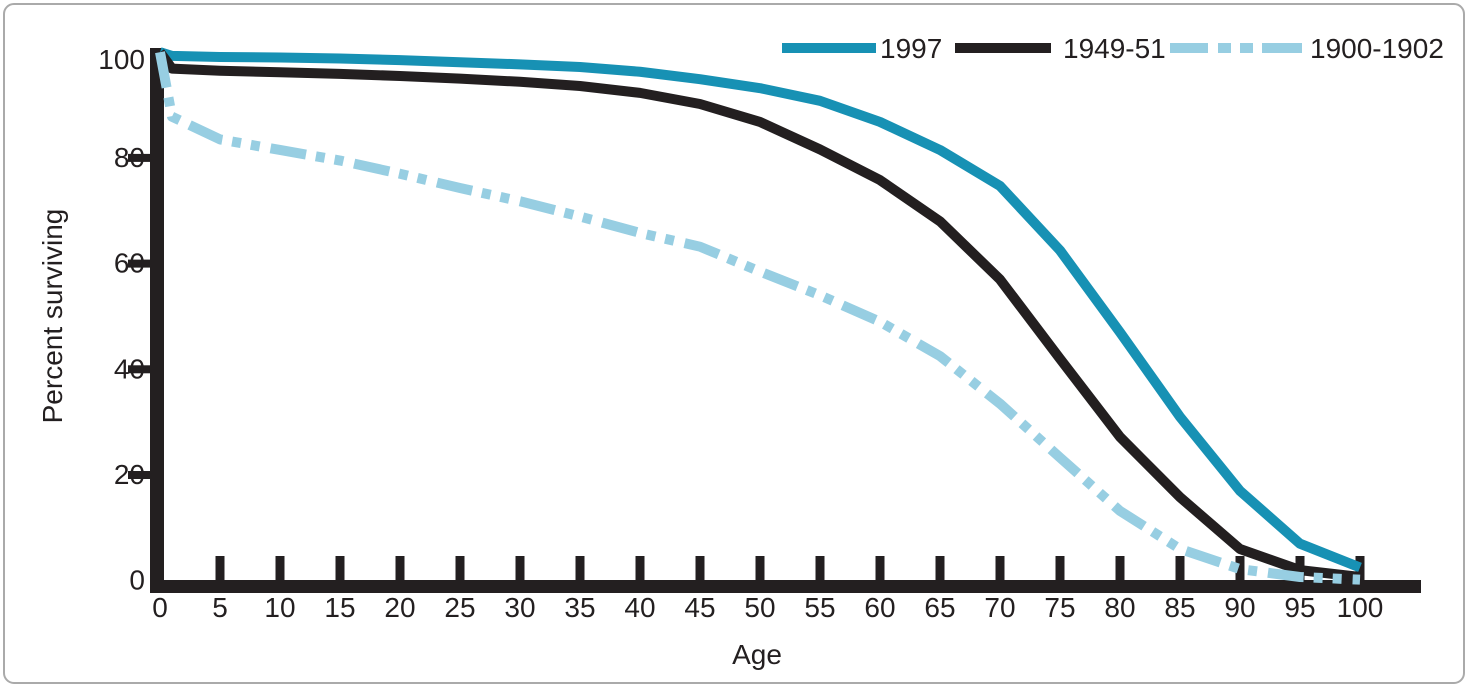 Image resolution: width=1468 pixels, height=687 pixels. What do you see at coordinates (1377, 48) in the screenshot?
I see `legend-label-1900-1902: 1900-1902` at bounding box center [1377, 48].